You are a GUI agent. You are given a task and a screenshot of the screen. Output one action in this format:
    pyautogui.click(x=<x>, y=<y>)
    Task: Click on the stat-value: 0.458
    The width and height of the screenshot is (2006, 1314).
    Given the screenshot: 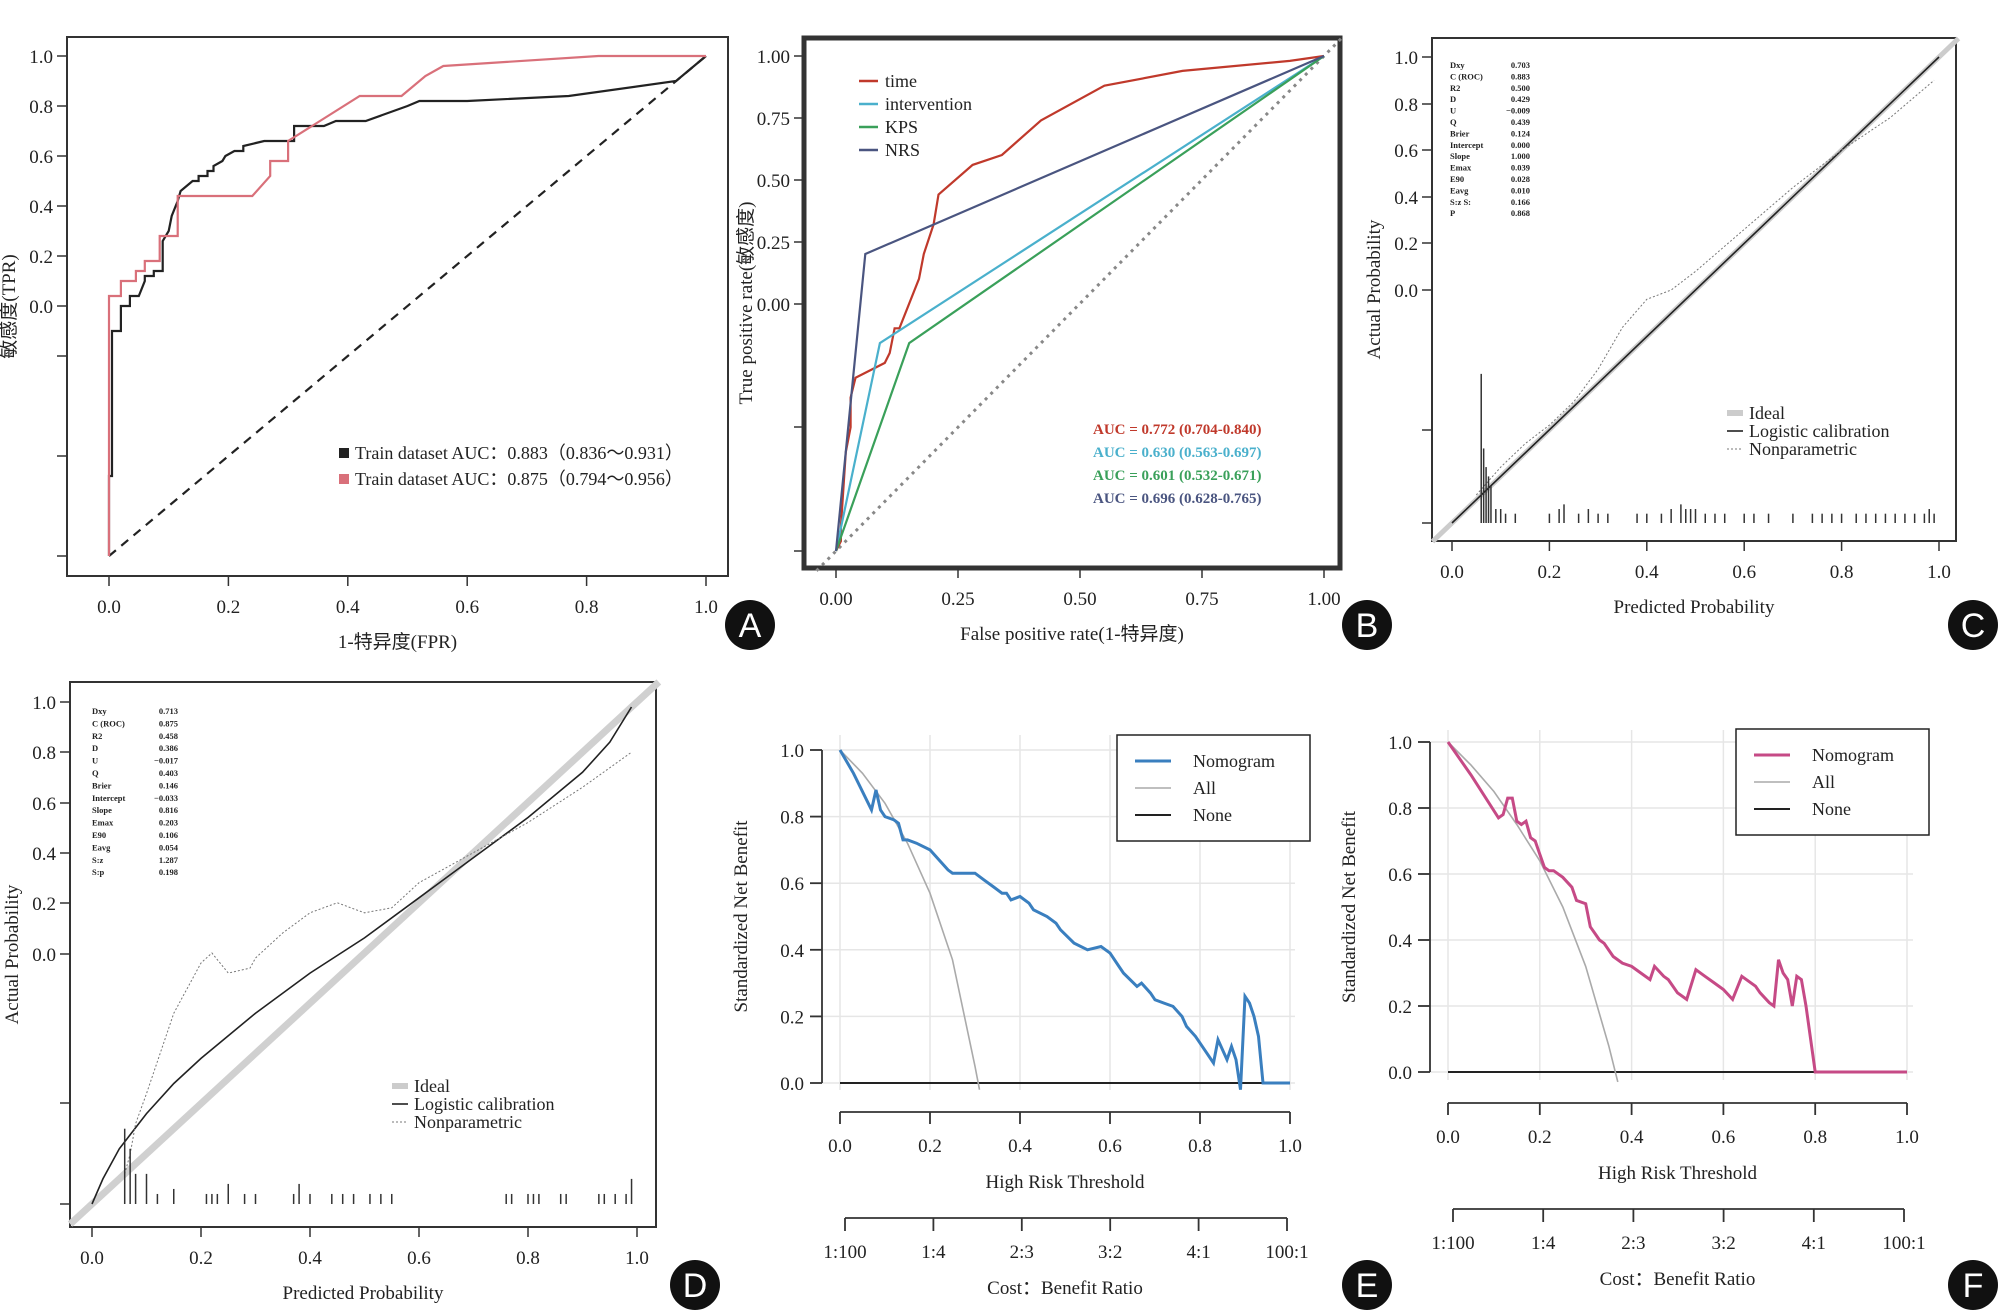 What is the action you would take?
    pyautogui.click(x=168, y=736)
    